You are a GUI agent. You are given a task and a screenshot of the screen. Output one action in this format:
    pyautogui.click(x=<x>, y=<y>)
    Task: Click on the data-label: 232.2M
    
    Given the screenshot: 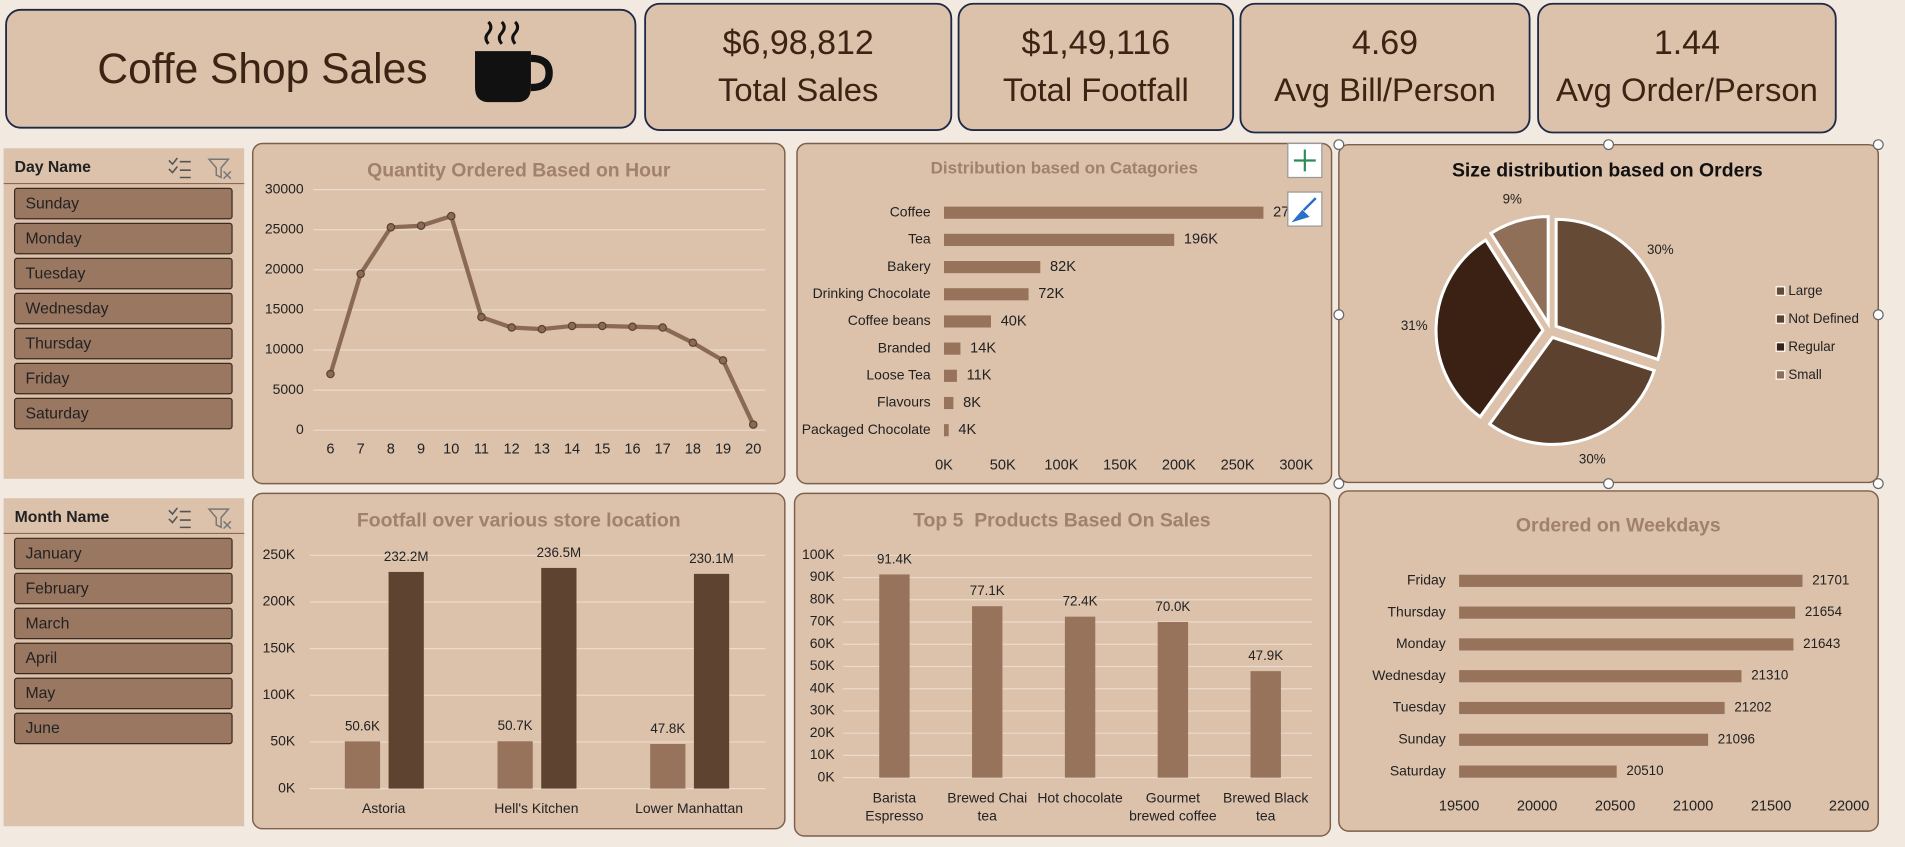 What is the action you would take?
    pyautogui.click(x=406, y=556)
    